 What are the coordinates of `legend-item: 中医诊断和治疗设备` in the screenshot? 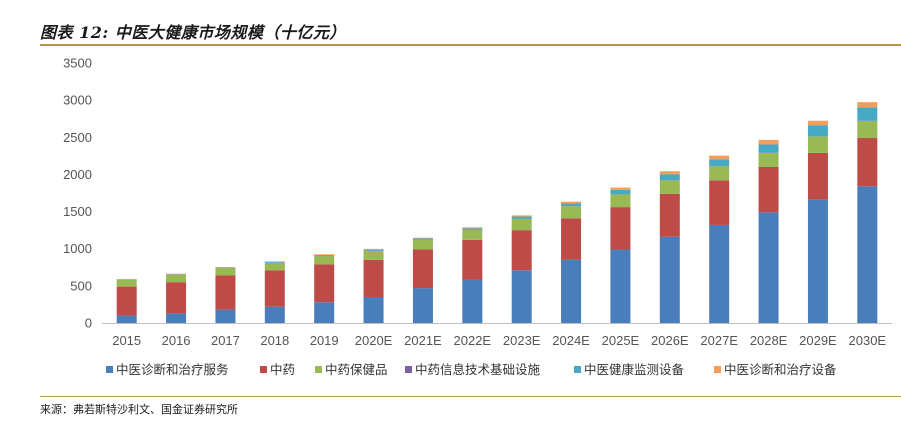 It's located at (775, 369).